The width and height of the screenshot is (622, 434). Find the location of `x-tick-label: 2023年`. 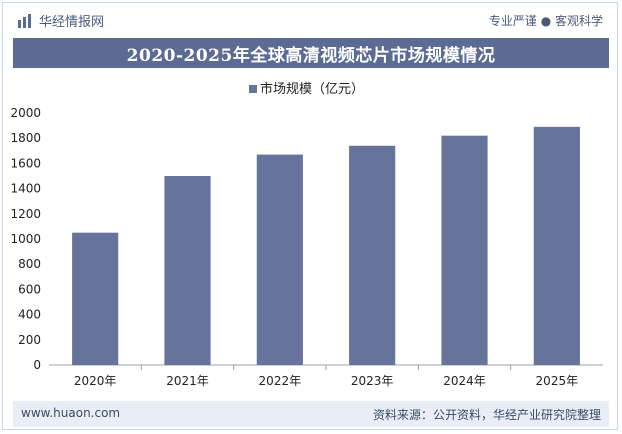

x-tick-label: 2023年 is located at coordinates (372, 381).